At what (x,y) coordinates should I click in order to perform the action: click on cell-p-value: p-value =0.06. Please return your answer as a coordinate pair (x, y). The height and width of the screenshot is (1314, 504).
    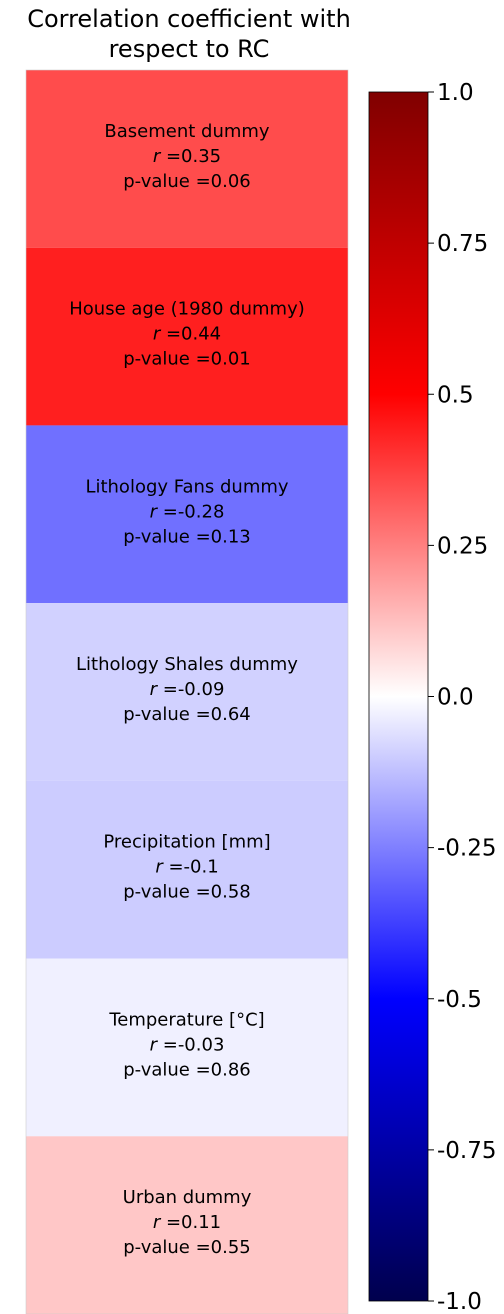
    Looking at the image, I should click on (187, 181).